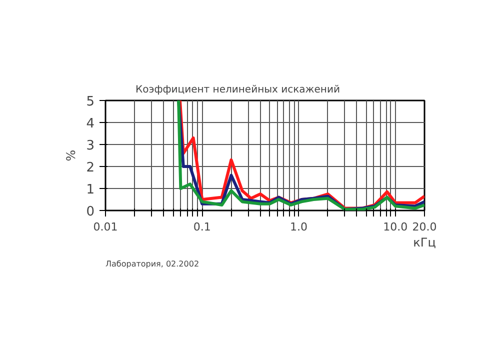 The height and width of the screenshot is (350, 500). What do you see at coordinates (424, 243) in the screenshot?
I see `x-axis-title: кГц` at bounding box center [424, 243].